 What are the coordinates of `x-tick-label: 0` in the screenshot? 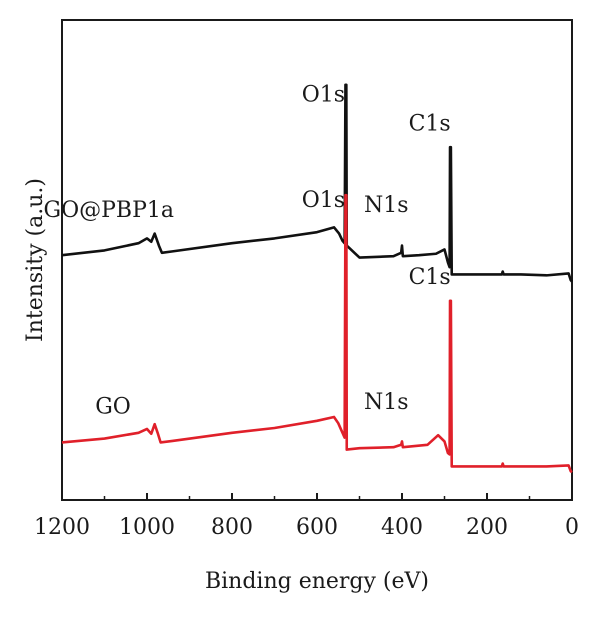 It's located at (572, 527).